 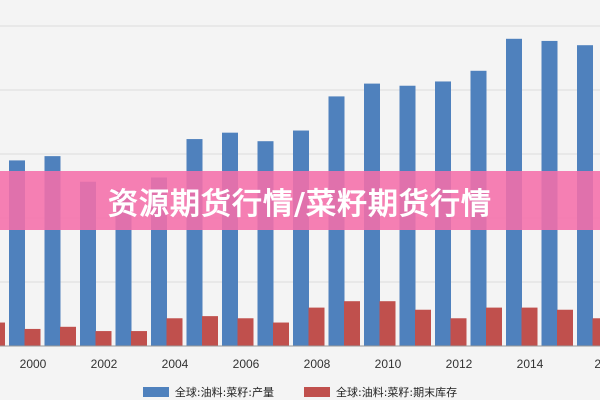 I want to click on x-tick-label: 2014, so click(x=530, y=364).